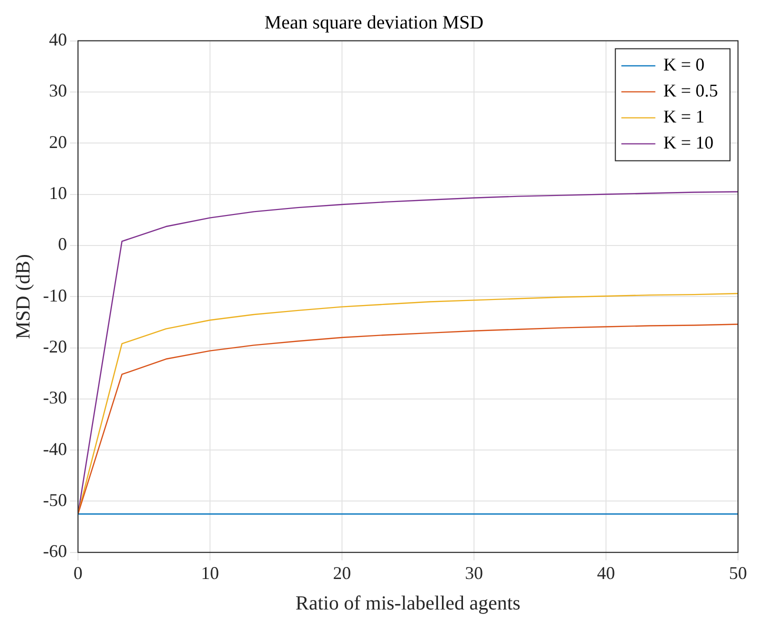 This screenshot has height=628, width=758. What do you see at coordinates (606, 572) in the screenshot?
I see `x-tick-label: 40` at bounding box center [606, 572].